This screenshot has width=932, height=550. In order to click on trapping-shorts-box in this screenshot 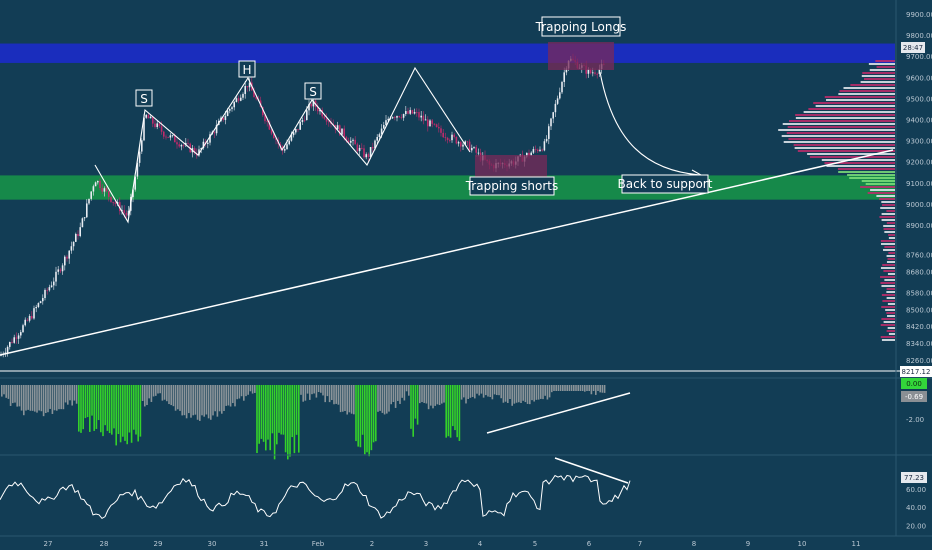, I will do `click(511, 166)`.